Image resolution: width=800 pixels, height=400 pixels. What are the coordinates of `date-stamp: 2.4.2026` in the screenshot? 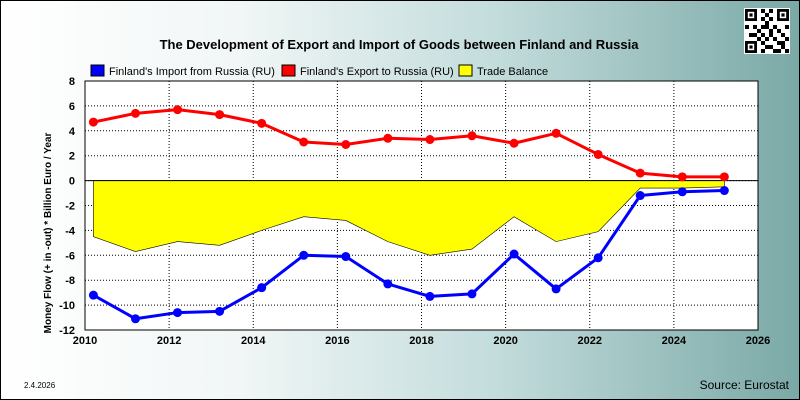 It's located at (40, 385).